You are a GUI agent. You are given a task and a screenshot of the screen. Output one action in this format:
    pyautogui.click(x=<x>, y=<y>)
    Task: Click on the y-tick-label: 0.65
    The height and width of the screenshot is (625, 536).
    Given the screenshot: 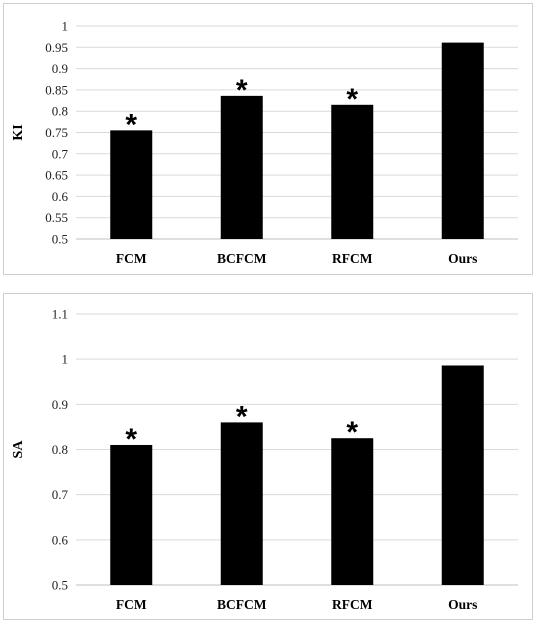 What is the action you would take?
    pyautogui.click(x=56, y=175)
    